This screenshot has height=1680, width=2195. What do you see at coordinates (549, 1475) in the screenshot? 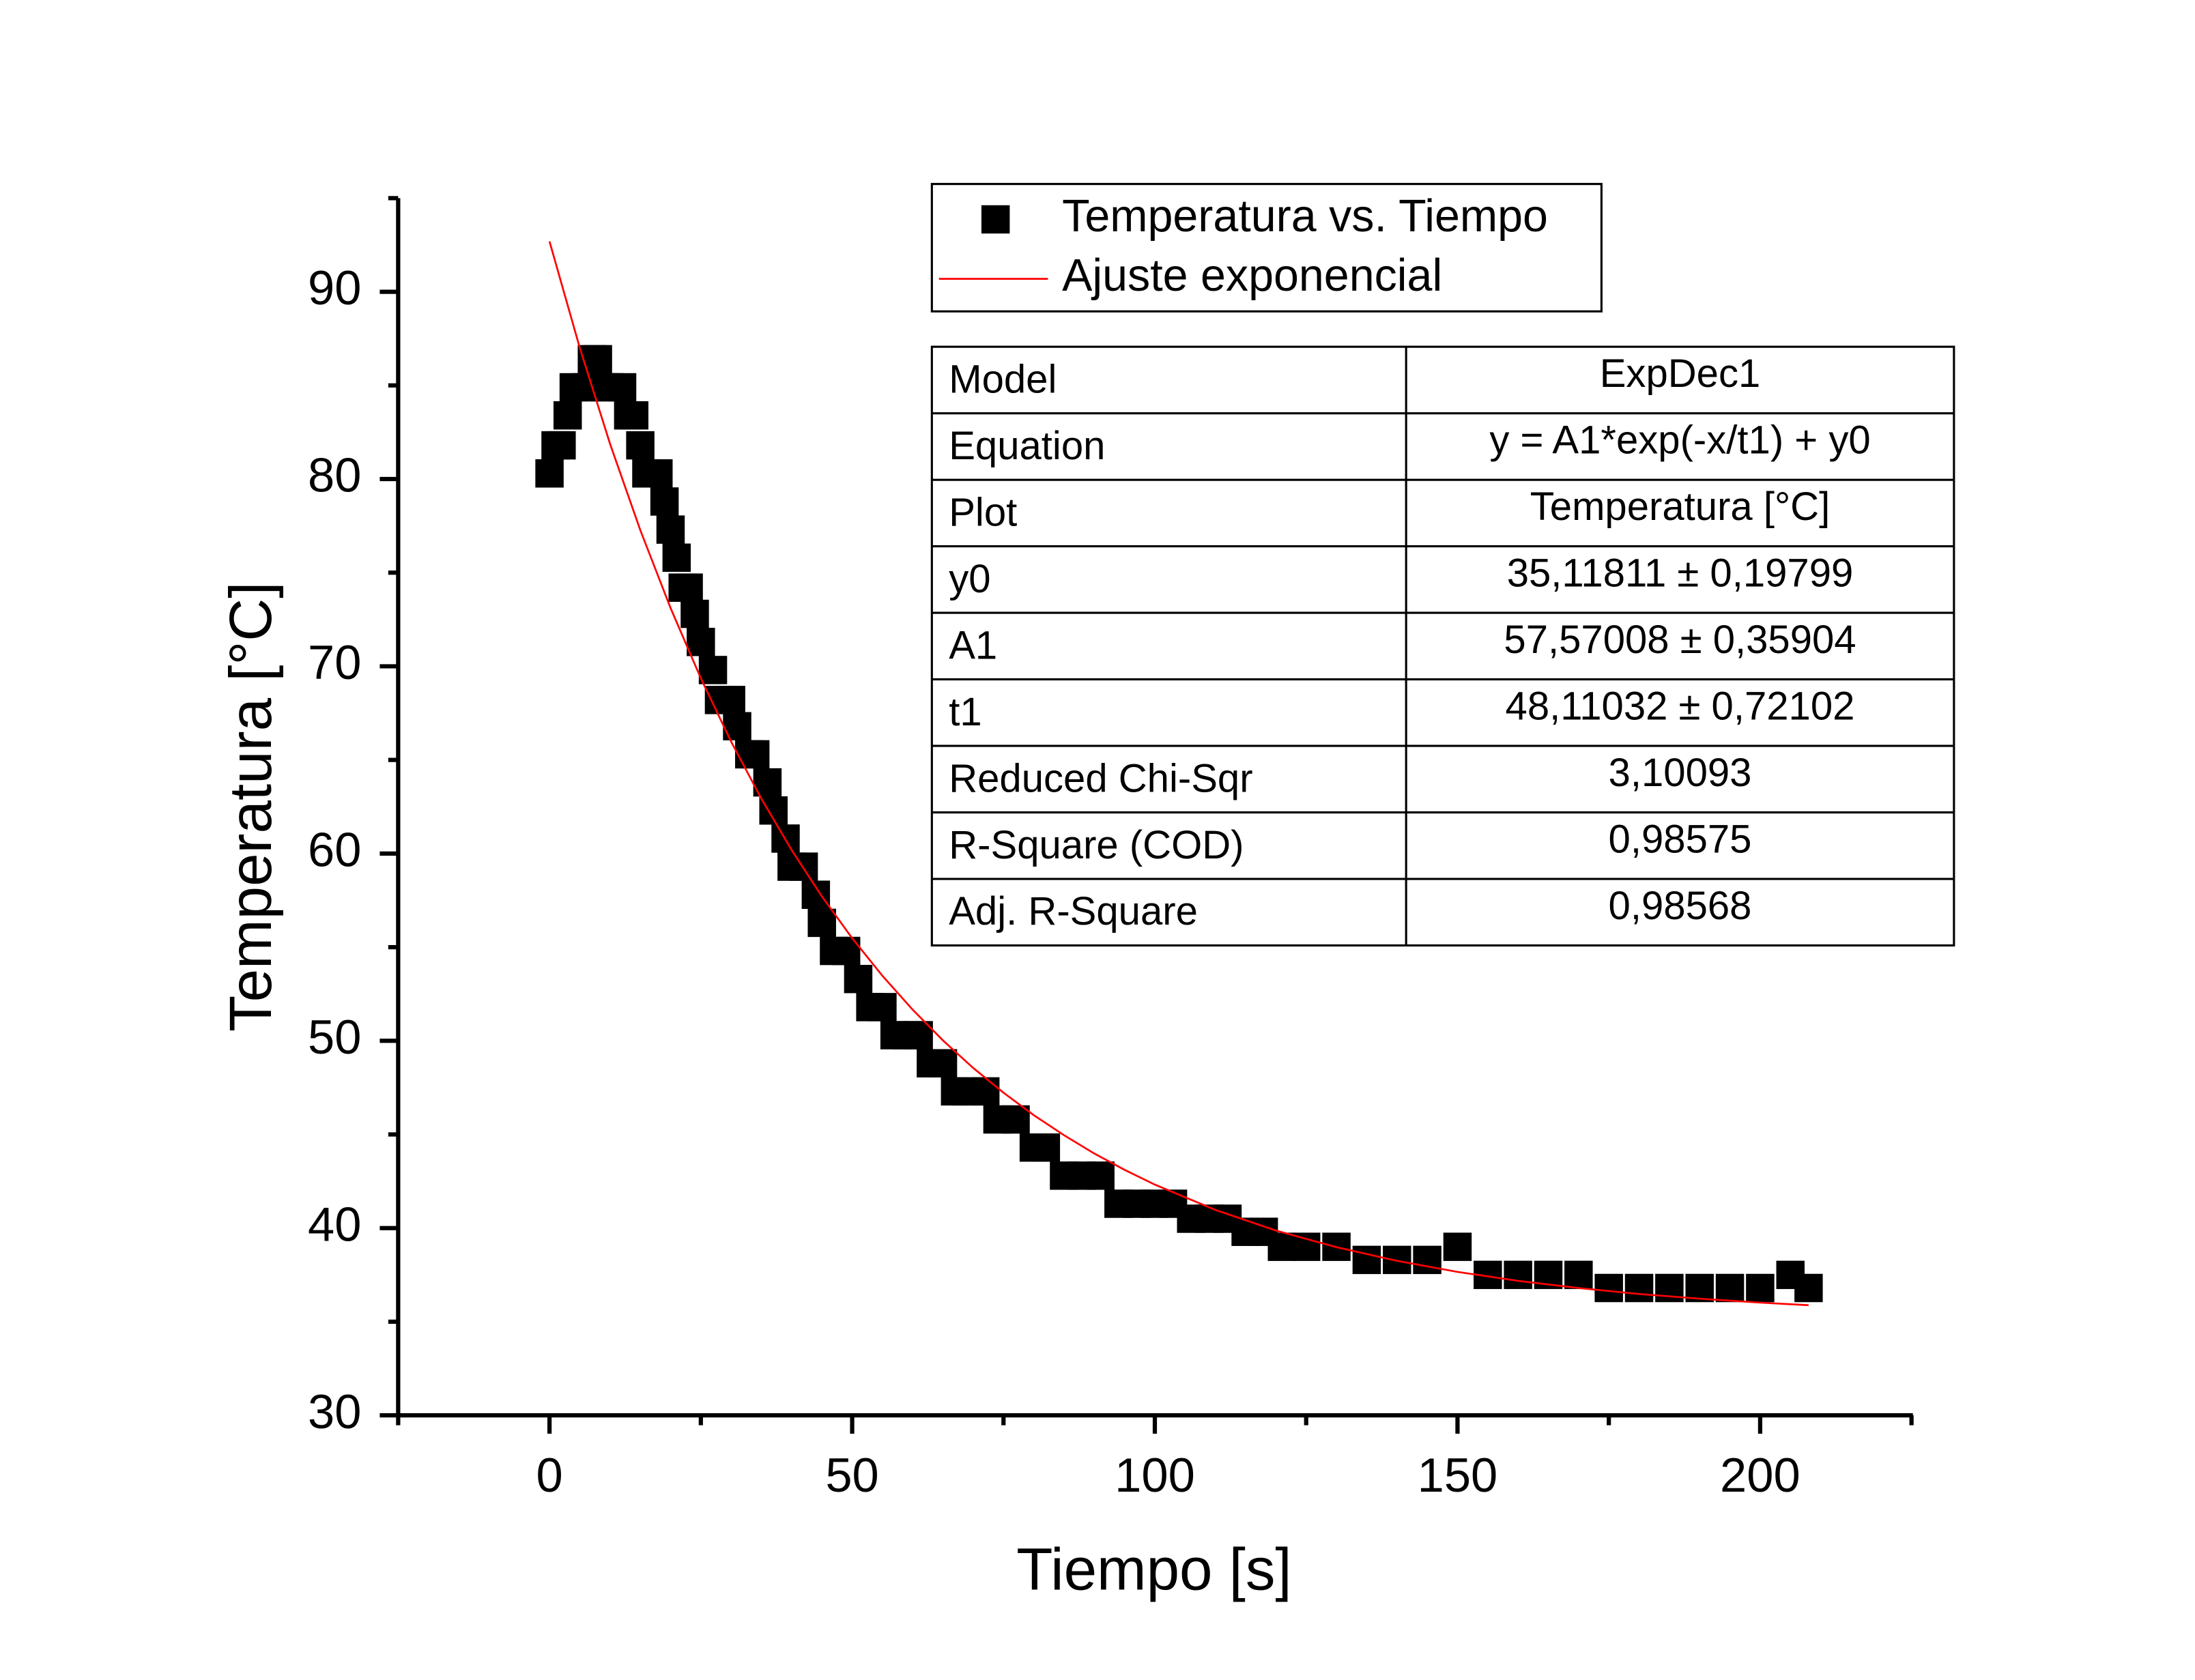
I see `x-tick-label: 0` at bounding box center [549, 1475].